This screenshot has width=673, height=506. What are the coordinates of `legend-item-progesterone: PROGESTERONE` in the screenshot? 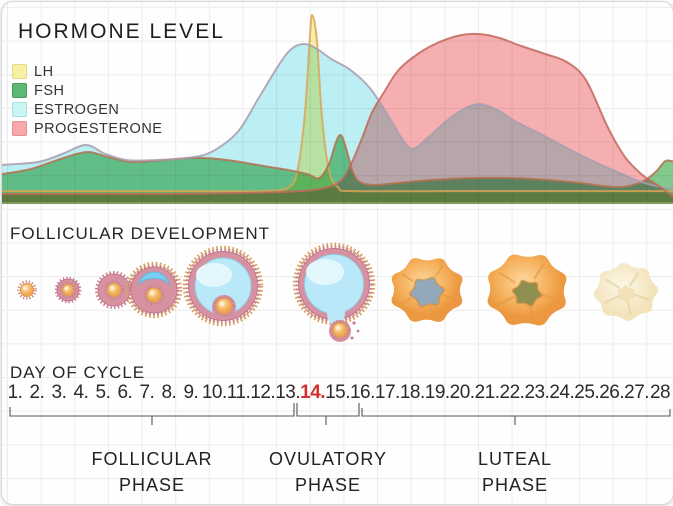 It's located at (87, 128).